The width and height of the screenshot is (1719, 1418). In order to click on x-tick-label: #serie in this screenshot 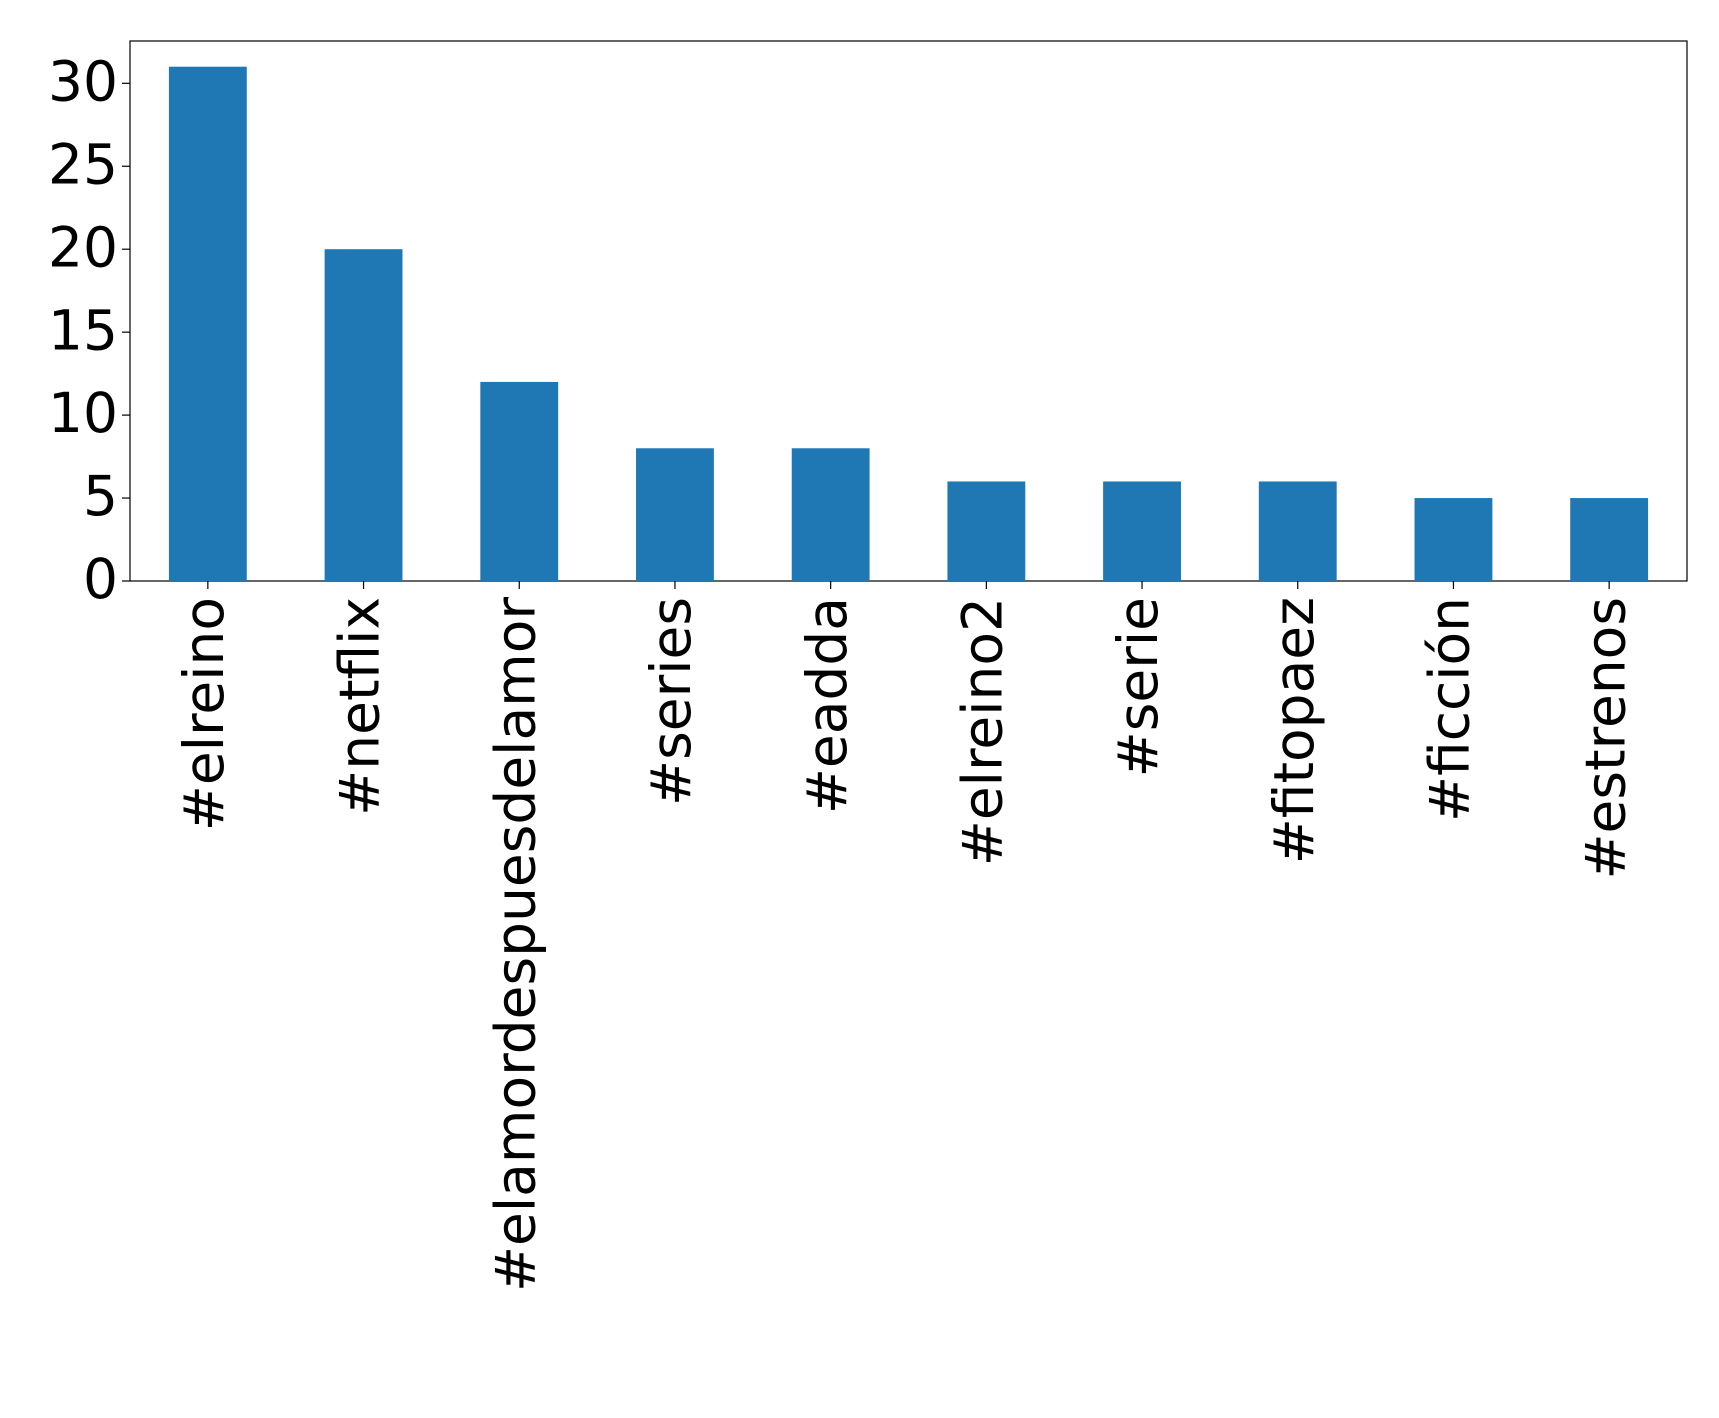, I will do `click(1138, 687)`.